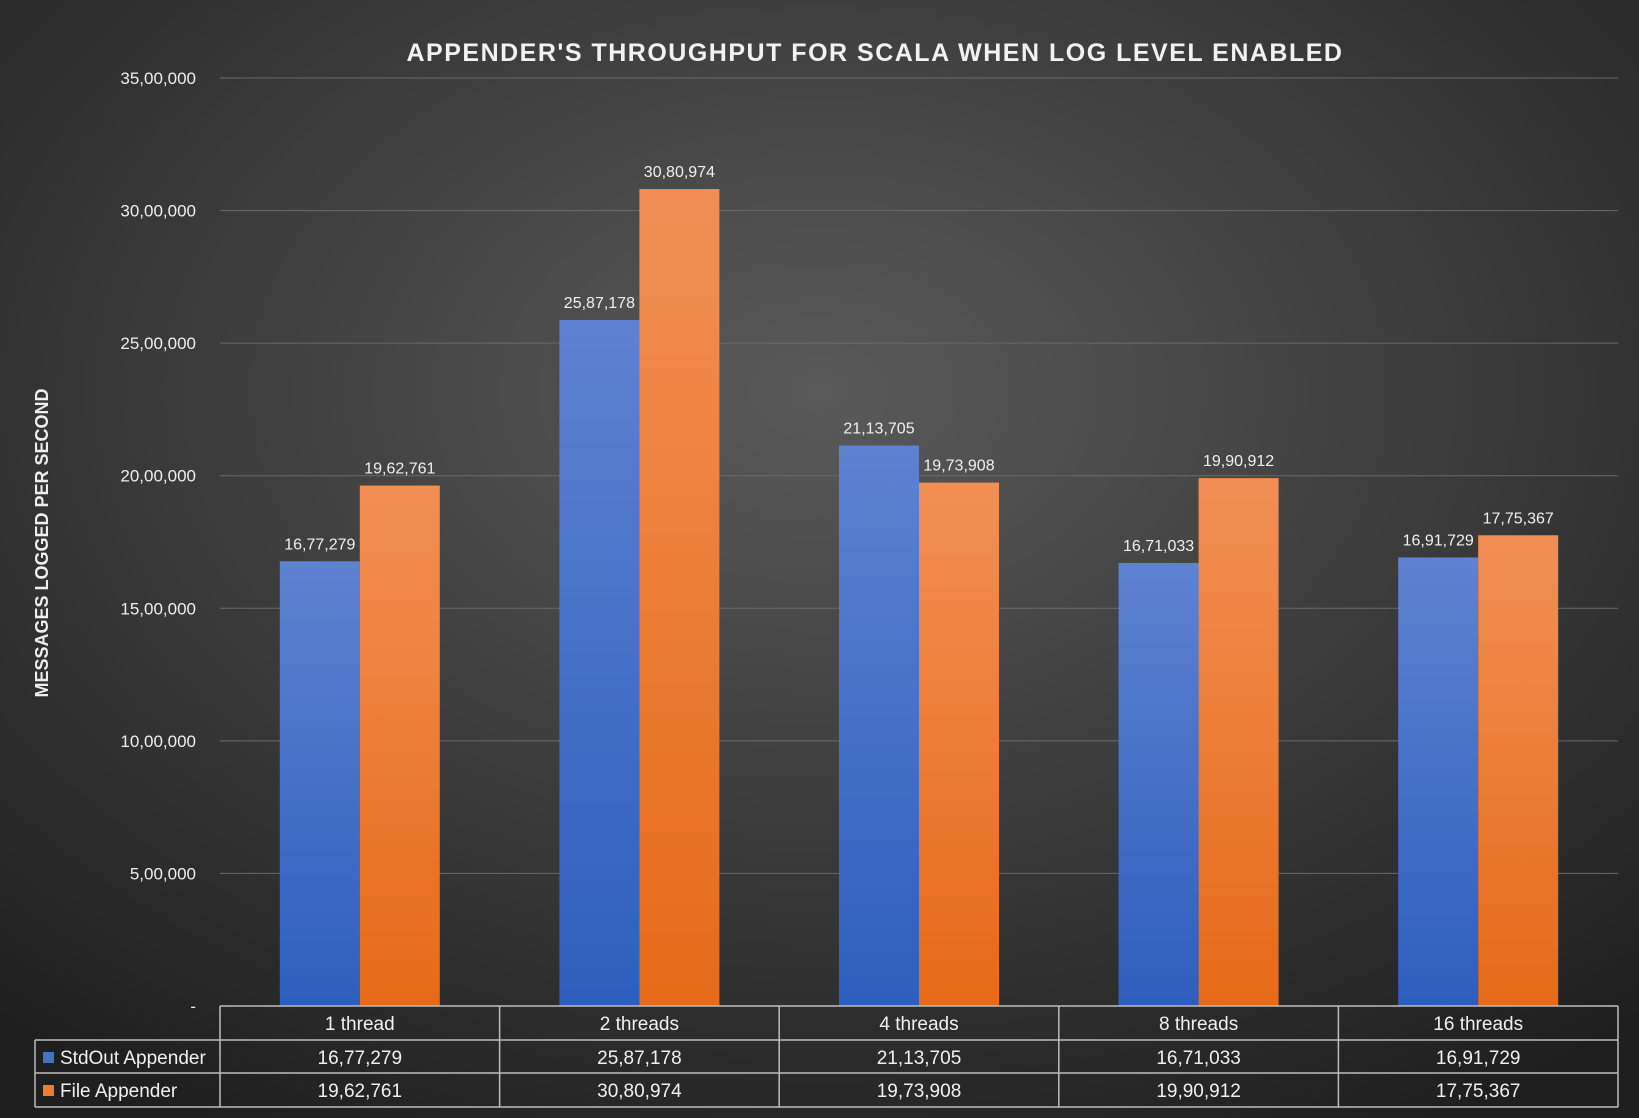  Describe the element at coordinates (133, 1058) in the screenshot. I see `legend-label: StdOut Appender` at that location.